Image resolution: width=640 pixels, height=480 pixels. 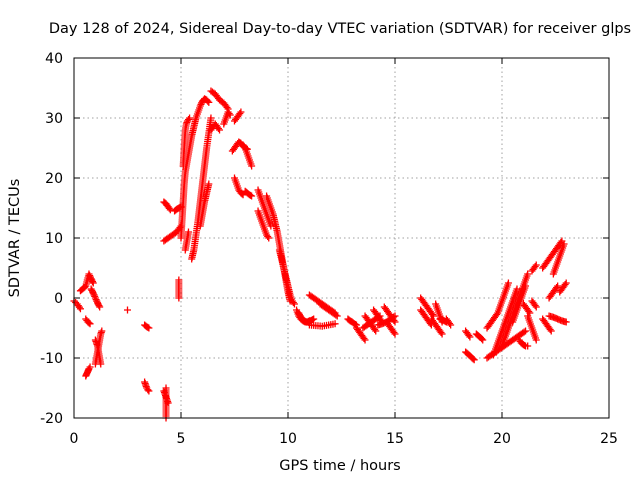 What do you see at coordinates (54, 239) in the screenshot?
I see `y-tick-label: 10` at bounding box center [54, 239].